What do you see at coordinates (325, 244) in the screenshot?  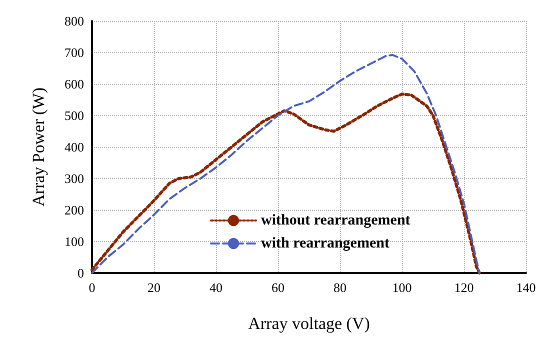 I see `legend-label: with rearrangement` at bounding box center [325, 244].